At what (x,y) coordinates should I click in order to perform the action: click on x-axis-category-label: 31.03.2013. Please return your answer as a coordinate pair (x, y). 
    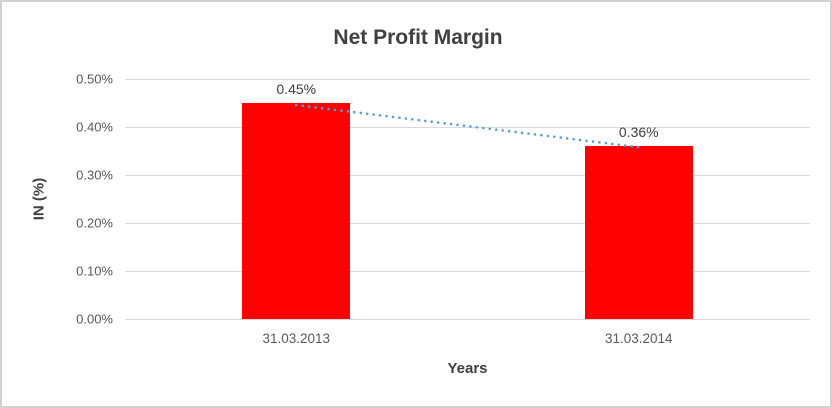
    Looking at the image, I should click on (296, 338).